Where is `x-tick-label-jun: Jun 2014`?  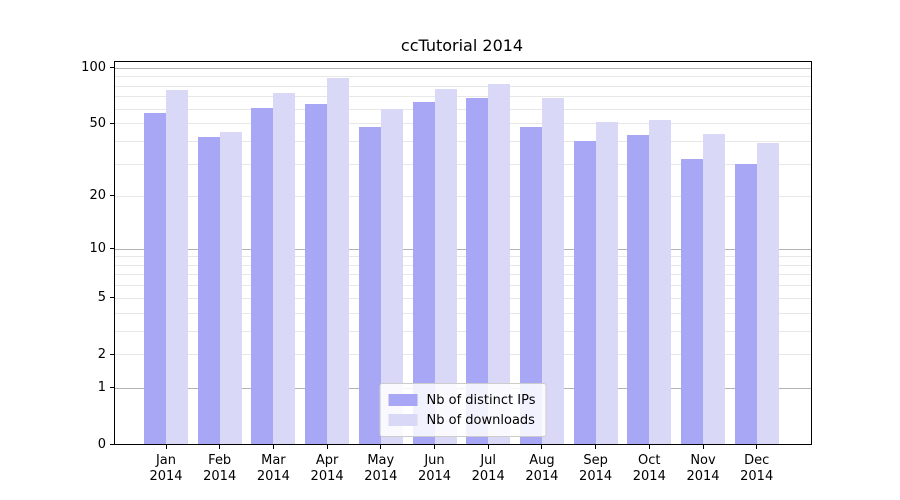
x-tick-label-jun: Jun 2014 is located at coordinates (435, 469).